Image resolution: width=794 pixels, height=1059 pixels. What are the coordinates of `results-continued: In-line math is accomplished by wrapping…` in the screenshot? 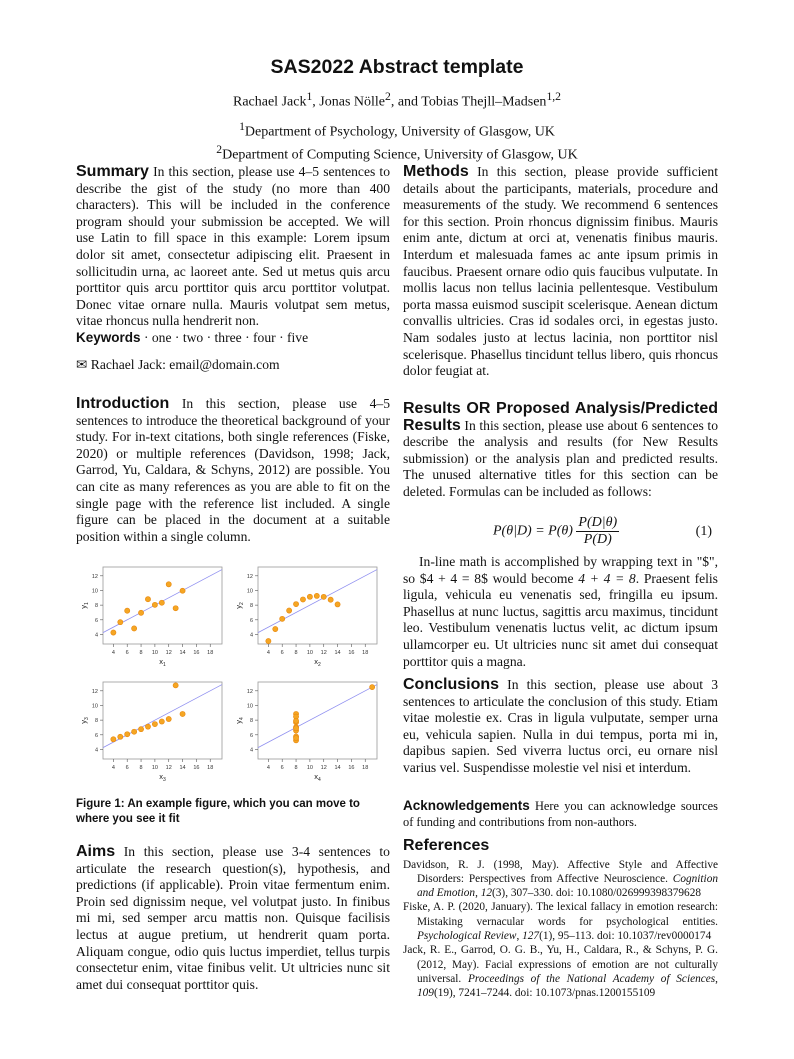 It's located at (560, 612).